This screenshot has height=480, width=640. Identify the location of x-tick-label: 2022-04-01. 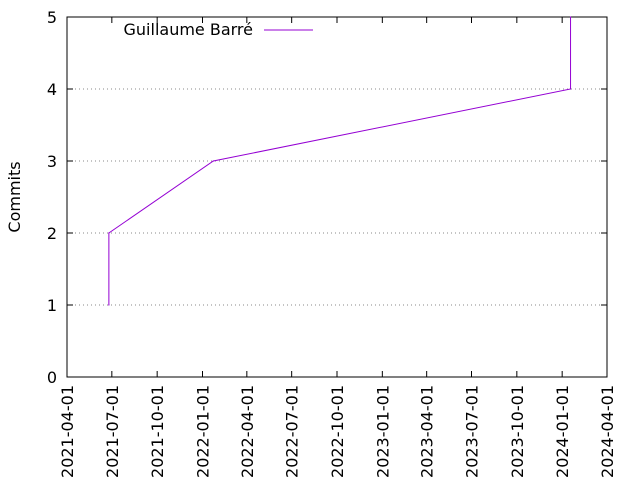
(247, 431).